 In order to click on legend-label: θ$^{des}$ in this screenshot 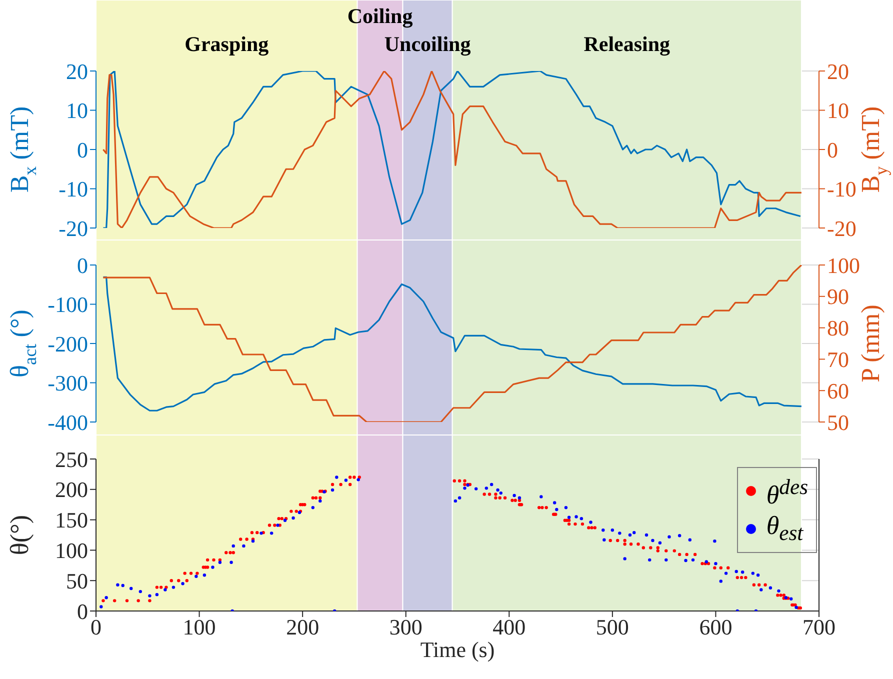, I will do `click(787, 492)`.